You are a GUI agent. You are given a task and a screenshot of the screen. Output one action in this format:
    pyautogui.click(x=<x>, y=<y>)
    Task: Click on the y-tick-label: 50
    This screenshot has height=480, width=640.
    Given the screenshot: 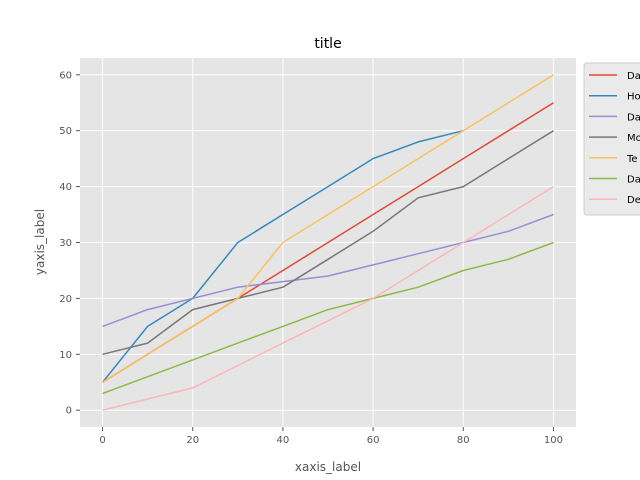 What is the action you would take?
    pyautogui.click(x=65, y=131)
    